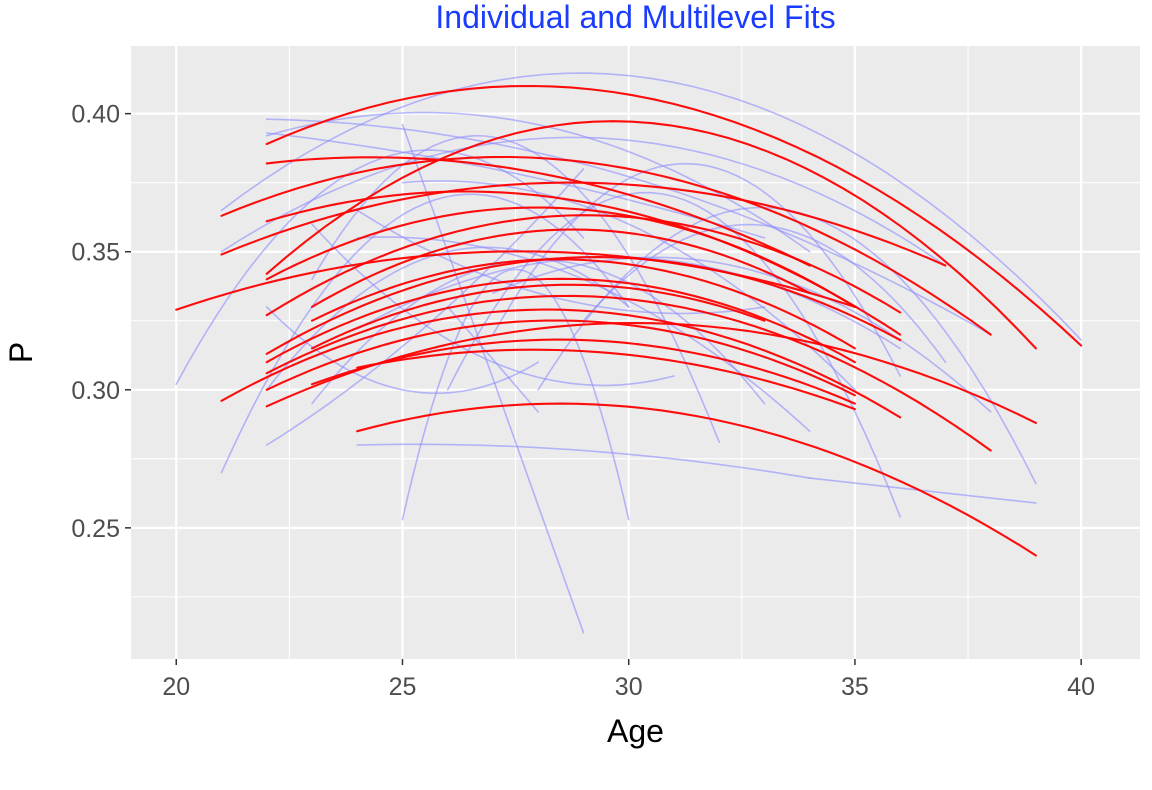 This screenshot has width=1152, height=790. What do you see at coordinates (635, 17) in the screenshot?
I see `chart-title: Individual and Multilevel Fits` at bounding box center [635, 17].